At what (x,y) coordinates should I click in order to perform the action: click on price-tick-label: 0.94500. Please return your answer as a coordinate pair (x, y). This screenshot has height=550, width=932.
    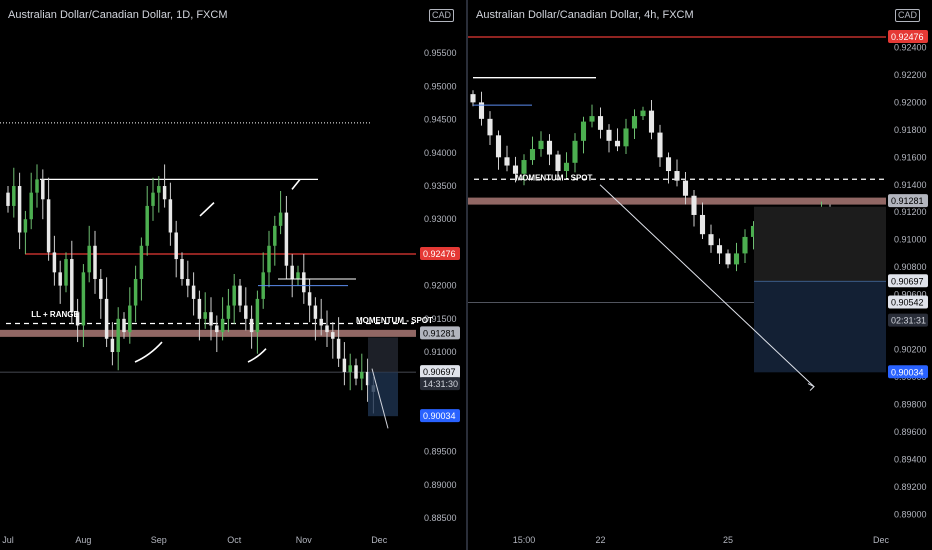
    Looking at the image, I should click on (440, 120).